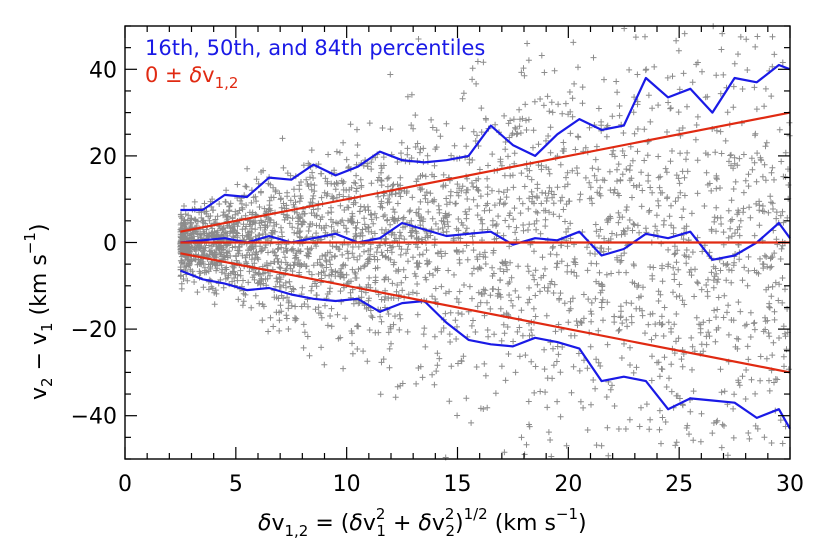 This screenshot has height=553, width=830. I want to click on xlabel-v: v, so click(277, 523).